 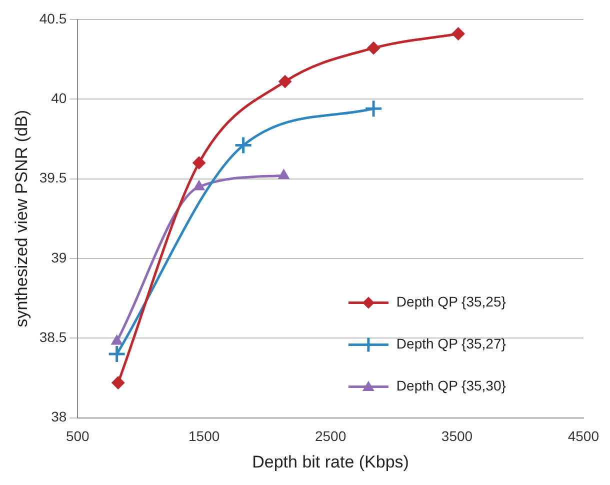 I want to click on x-axis-title: Depth bit rate (Kbps), so click(x=330, y=462).